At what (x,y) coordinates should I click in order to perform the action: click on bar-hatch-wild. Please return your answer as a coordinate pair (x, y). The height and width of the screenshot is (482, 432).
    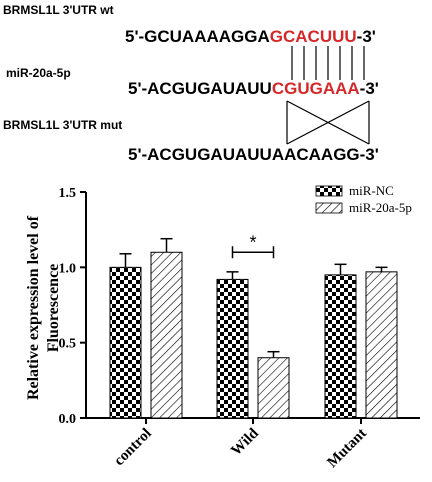
    Looking at the image, I should click on (273, 388).